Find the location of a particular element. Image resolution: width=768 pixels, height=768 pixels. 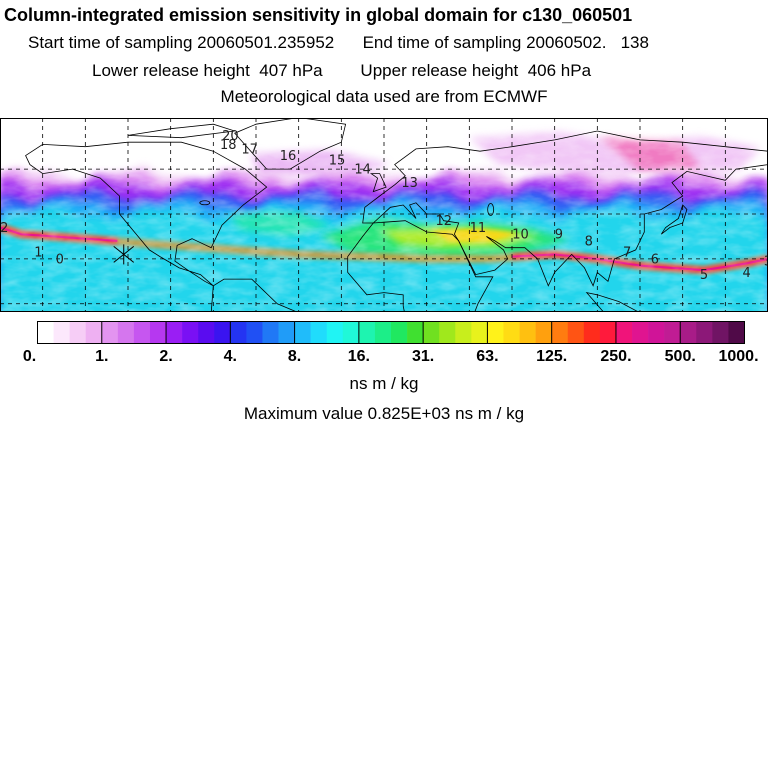

contour-label: 2 is located at coordinates (4, 228).